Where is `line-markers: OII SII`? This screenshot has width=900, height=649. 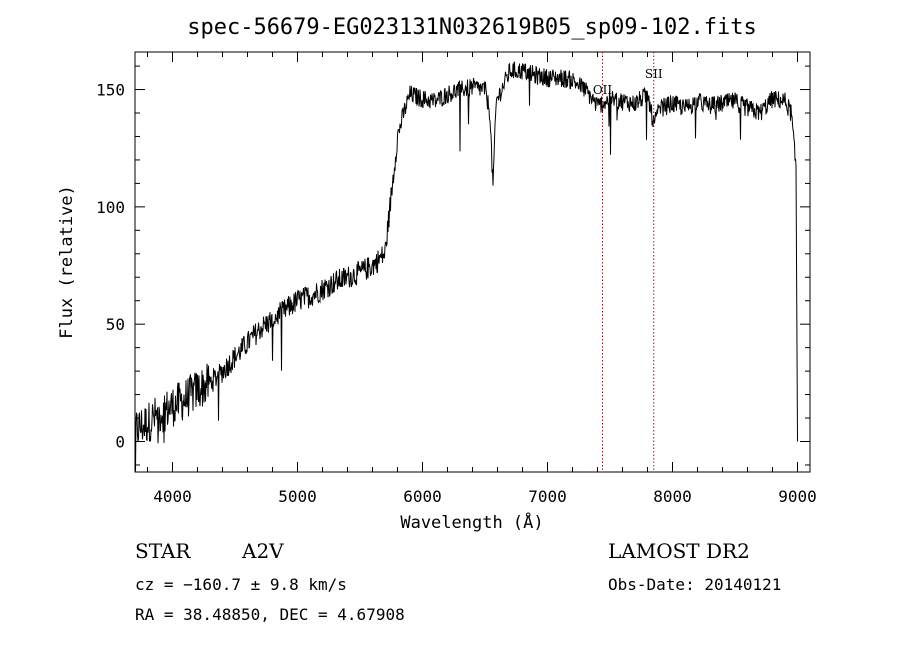
line-markers: OII SII is located at coordinates (628, 262).